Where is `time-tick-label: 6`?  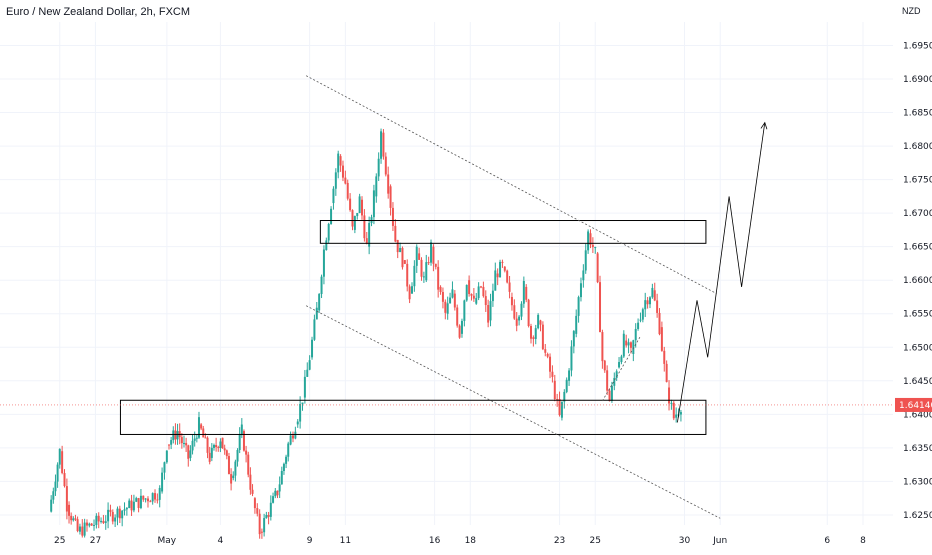 time-tick-label: 6 is located at coordinates (827, 541).